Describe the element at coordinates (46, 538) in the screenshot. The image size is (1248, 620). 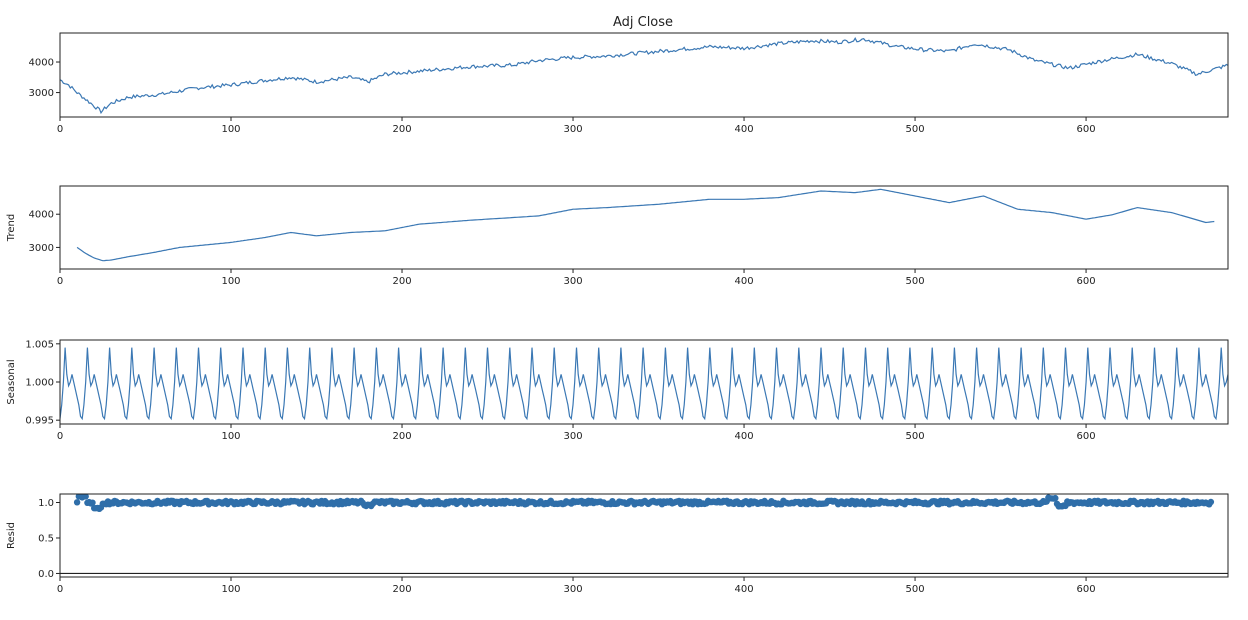
I see `y-tick-label: 0.5` at that location.